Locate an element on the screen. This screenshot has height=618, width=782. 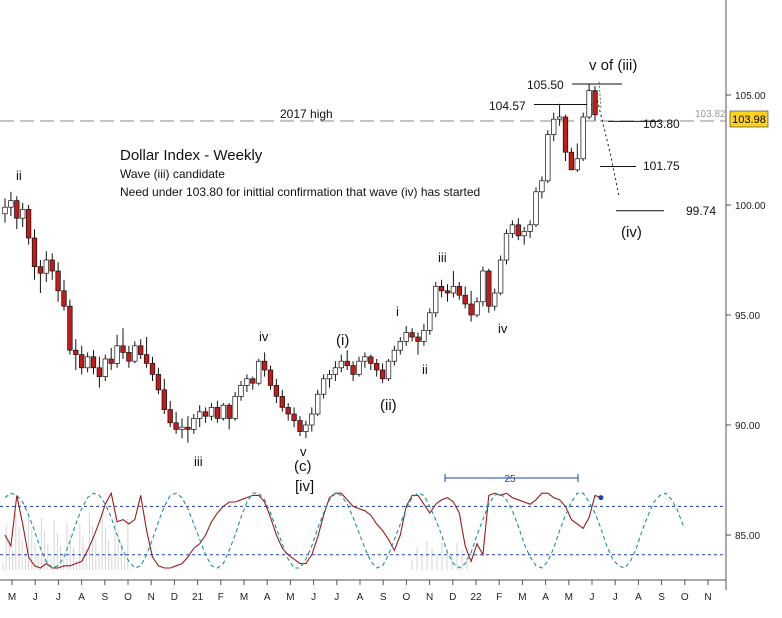
x-tick-label: F is located at coordinates (499, 597).